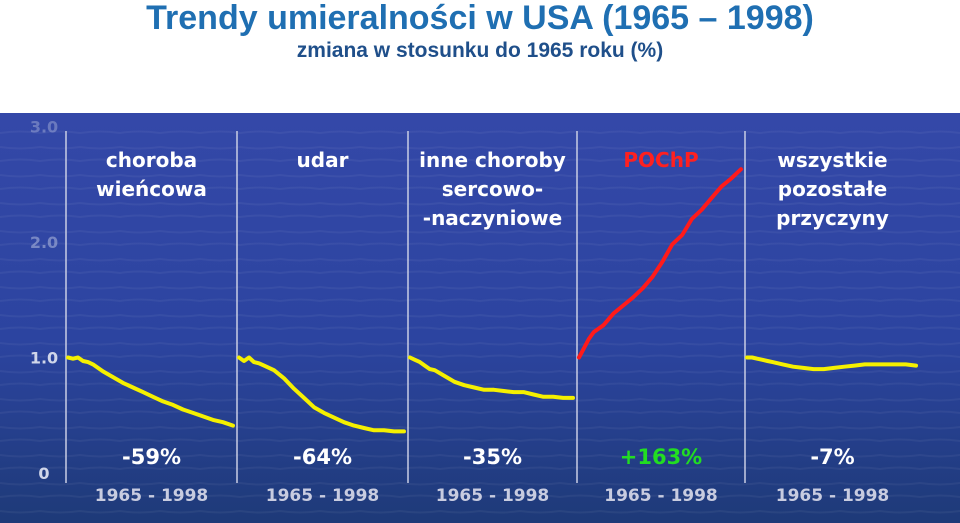  I want to click on panel-category-label: inne choroby, so click(492, 160).